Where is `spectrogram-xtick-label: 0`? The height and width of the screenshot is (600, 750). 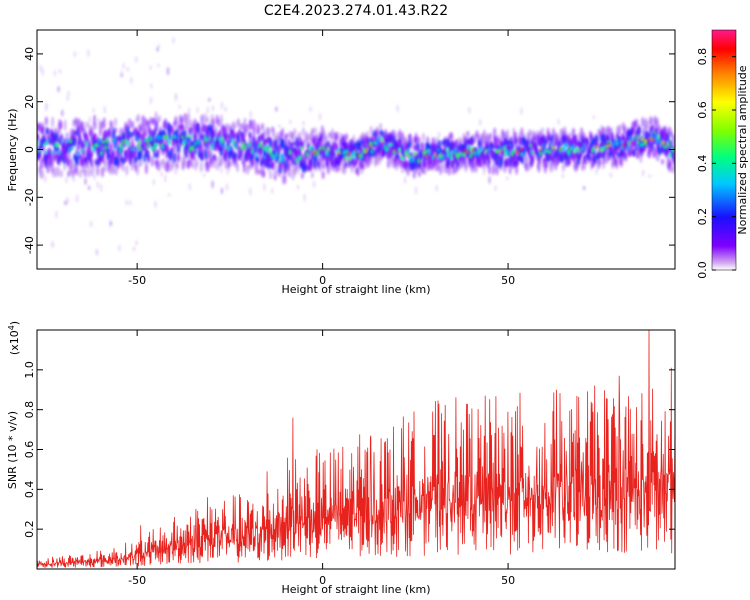
spectrogram-xtick-label: 0 is located at coordinates (322, 280).